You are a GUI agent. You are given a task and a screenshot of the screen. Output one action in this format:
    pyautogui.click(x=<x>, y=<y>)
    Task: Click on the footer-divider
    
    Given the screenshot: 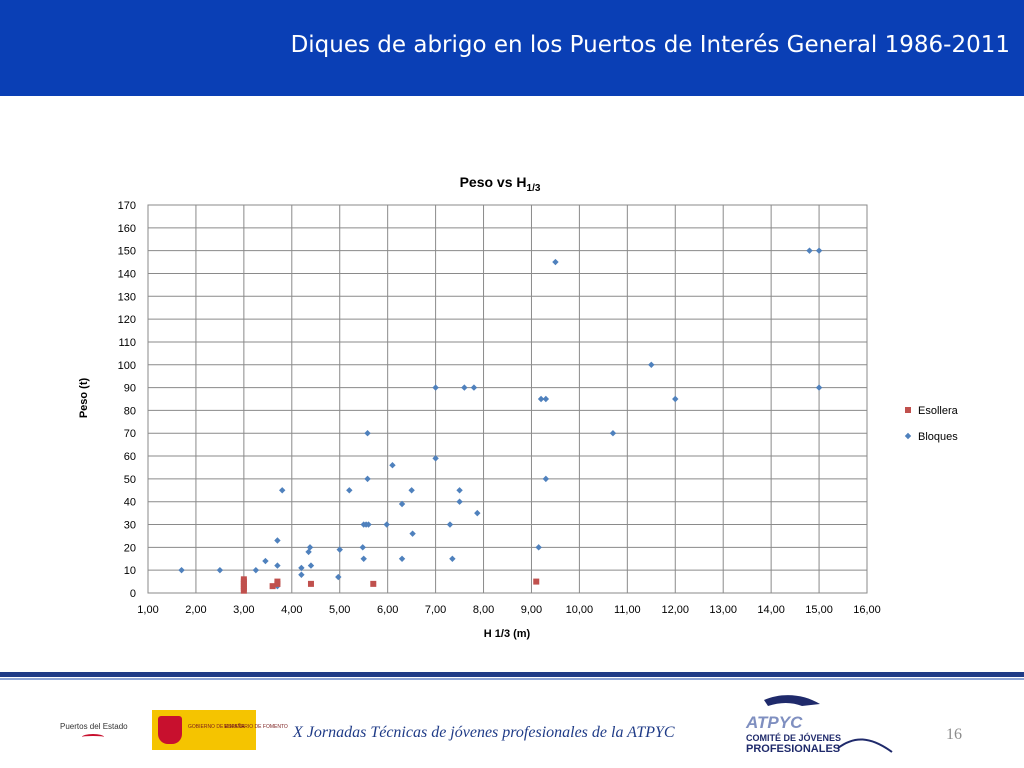 What is the action you would take?
    pyautogui.click(x=512, y=674)
    